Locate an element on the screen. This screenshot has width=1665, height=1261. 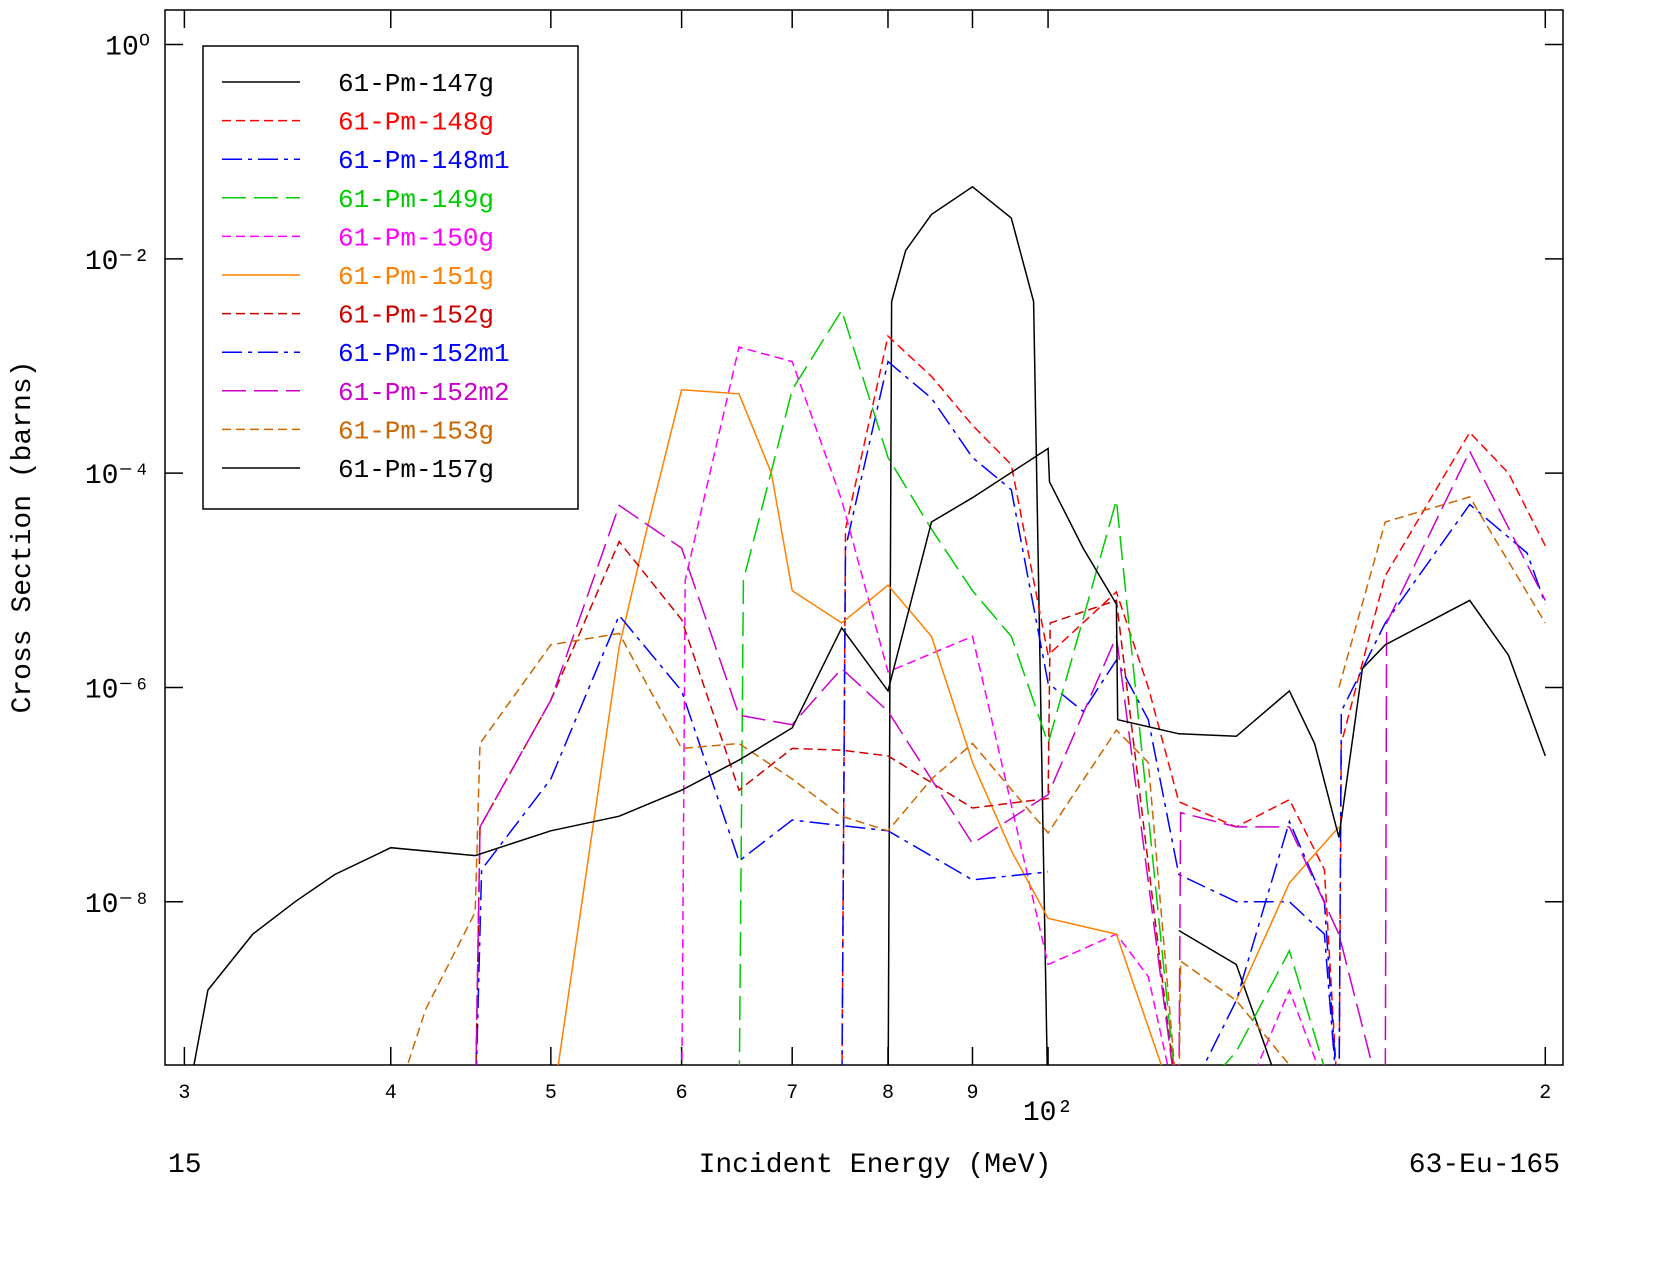
y-tick-label: 10⁰ is located at coordinates (127, 48).